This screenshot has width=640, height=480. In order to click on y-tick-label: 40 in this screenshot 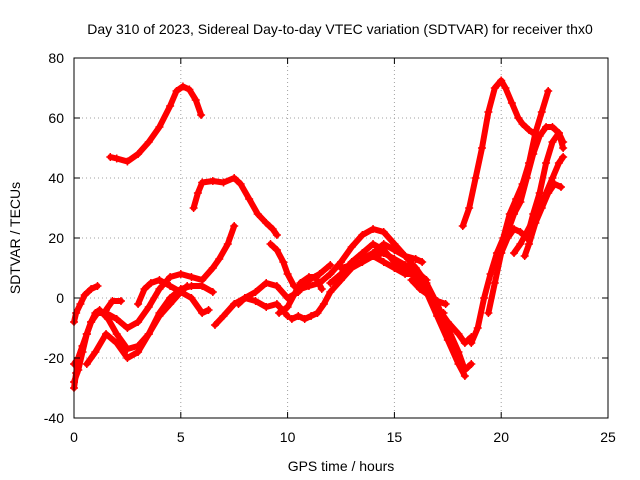, I will do `click(56, 178)`.